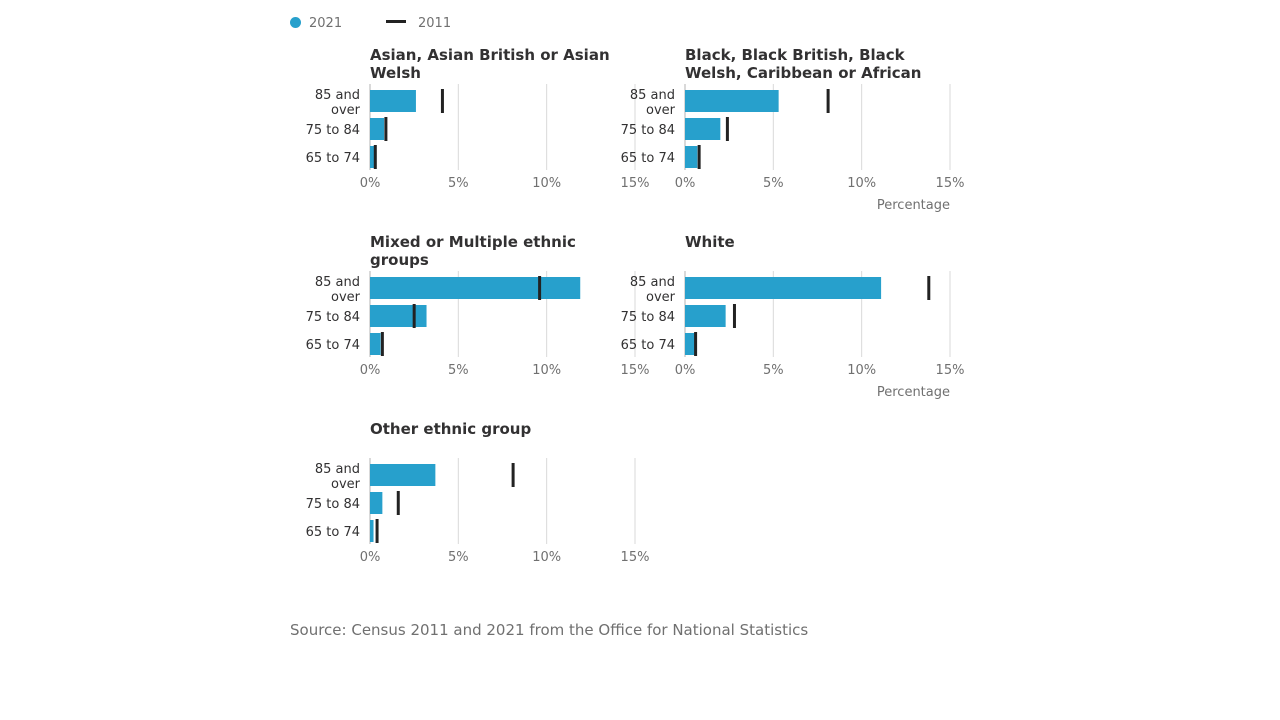  I want to click on bar-chart-other: 0% 5% 10% 15% 85 and over 75 to 84 65 to 74, so click(478, 511).